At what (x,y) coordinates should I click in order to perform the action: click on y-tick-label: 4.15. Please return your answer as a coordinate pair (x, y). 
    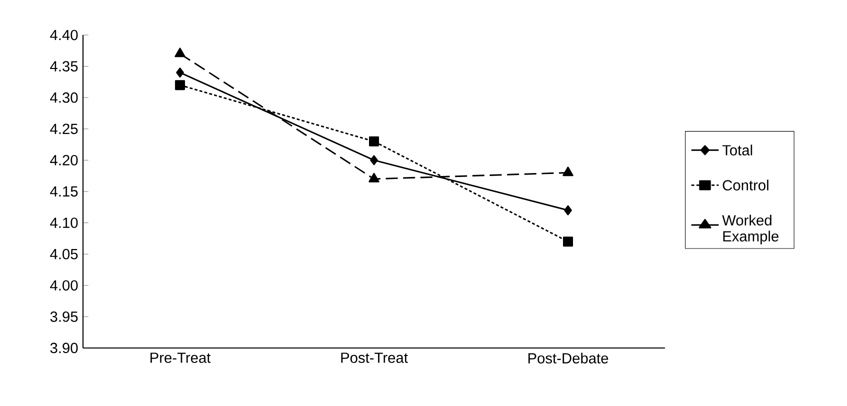
    Looking at the image, I should click on (64, 191).